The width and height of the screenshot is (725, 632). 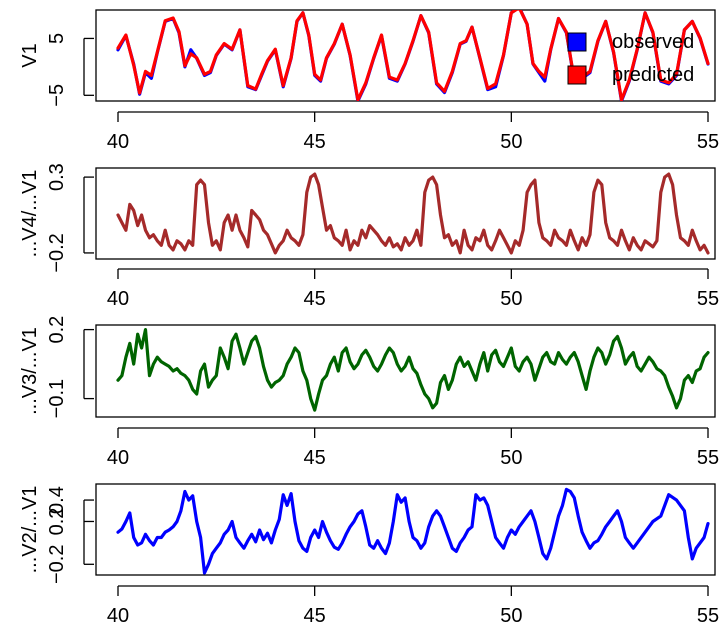 What do you see at coordinates (413, 531) in the screenshot?
I see `series-line-V2-V1` at bounding box center [413, 531].